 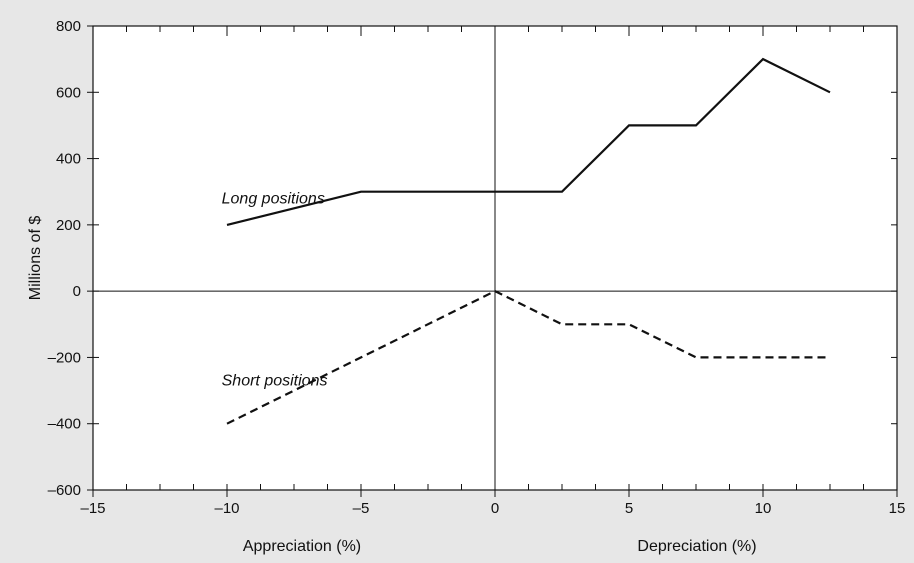 What do you see at coordinates (696, 546) in the screenshot?
I see `x-axis-title-right: Depreciation (%)` at bounding box center [696, 546].